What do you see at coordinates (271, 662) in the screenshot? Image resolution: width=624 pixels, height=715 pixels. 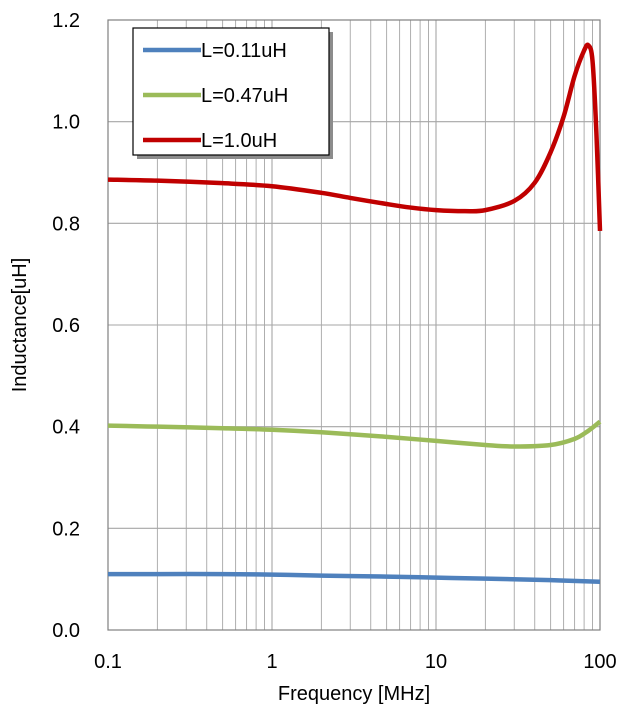 I see `x-tick-label: 1` at bounding box center [271, 662].